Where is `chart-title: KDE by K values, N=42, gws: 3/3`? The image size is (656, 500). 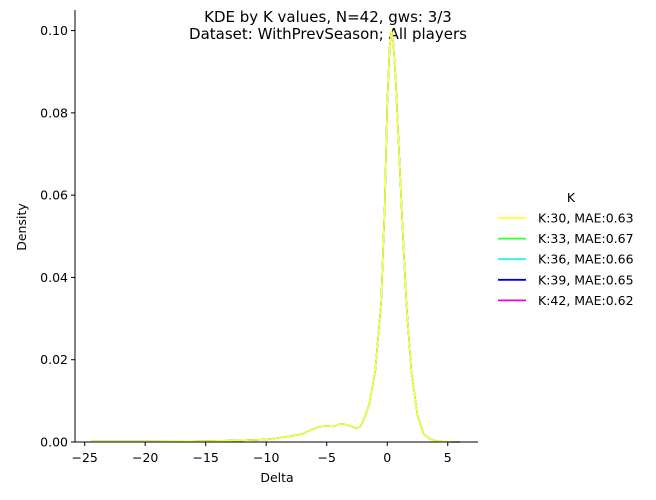
chart-title: KDE by K values, N=42, gws: 3/3 is located at coordinates (328, 17).